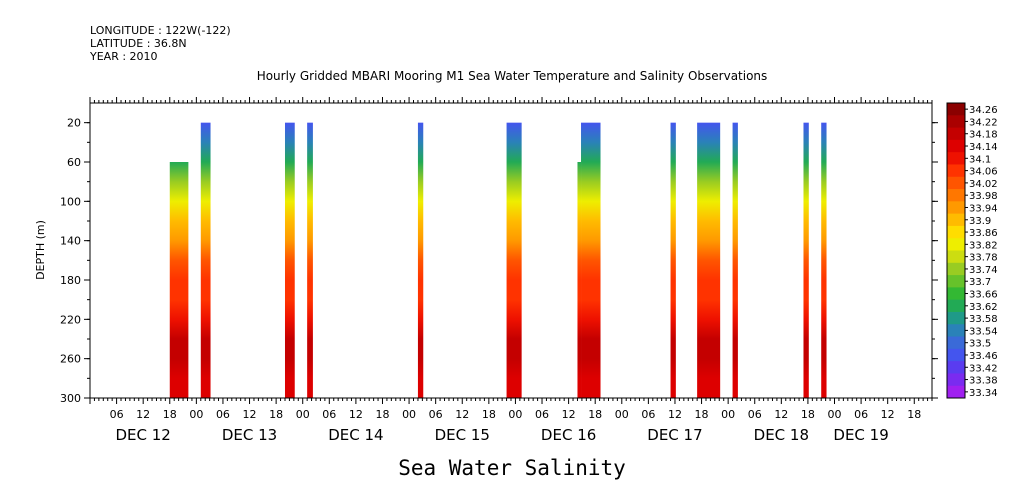 The image size is (1009, 504). What do you see at coordinates (983, 270) in the screenshot?
I see `colorbar-label: 33.74` at bounding box center [983, 270].